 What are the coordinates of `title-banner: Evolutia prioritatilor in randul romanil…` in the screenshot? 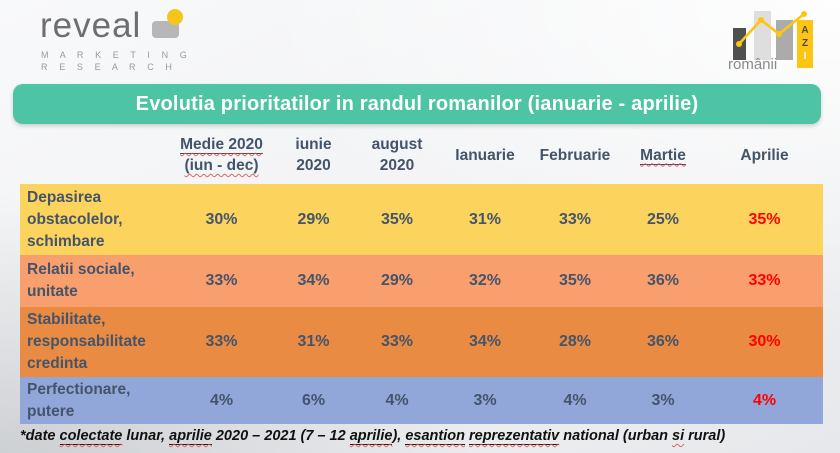 It's located at (417, 104).